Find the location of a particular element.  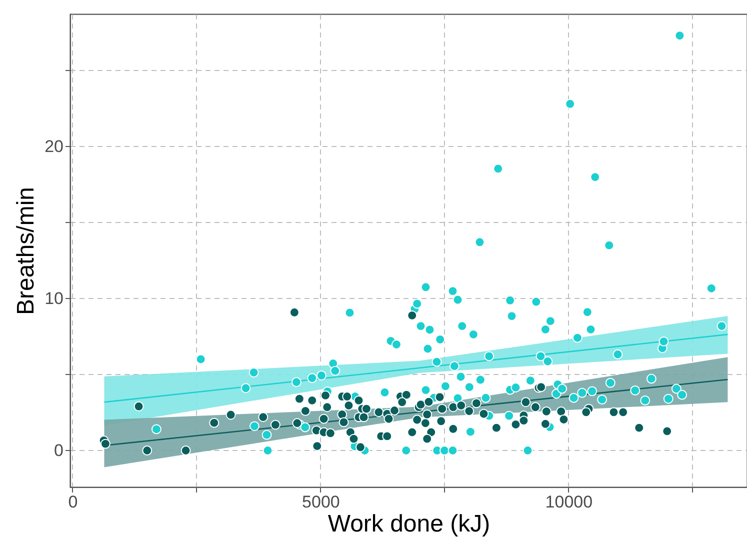

x-tick-label: 10000 is located at coordinates (569, 502).